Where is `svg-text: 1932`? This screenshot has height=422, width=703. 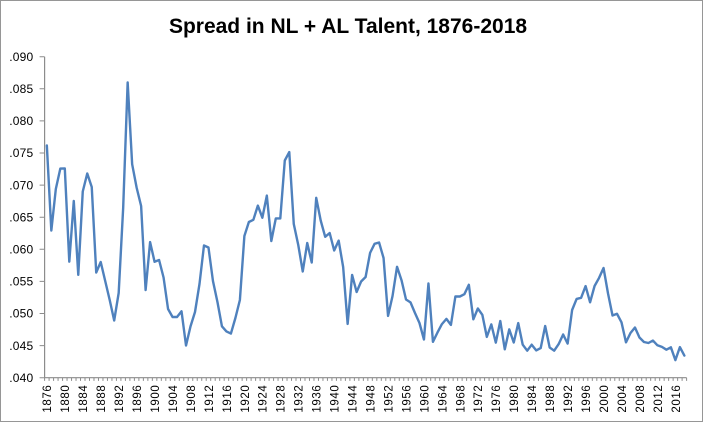
svg-text: 1932 is located at coordinates (300, 399).